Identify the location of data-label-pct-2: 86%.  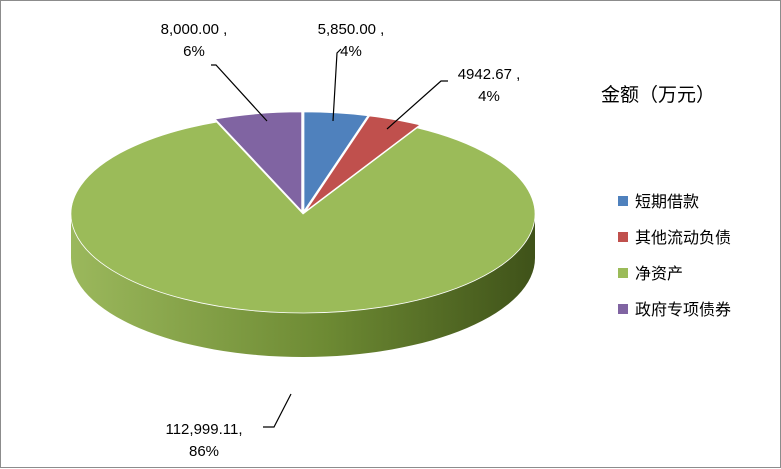
(204, 451).